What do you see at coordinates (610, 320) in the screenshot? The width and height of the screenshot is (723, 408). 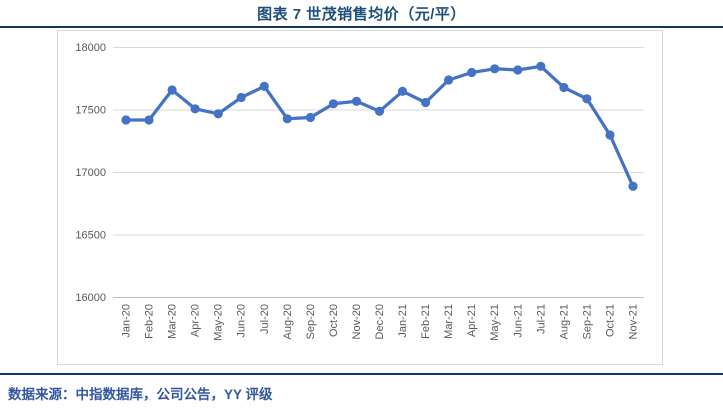 I see `svg-text: Oct-21` at bounding box center [610, 320].